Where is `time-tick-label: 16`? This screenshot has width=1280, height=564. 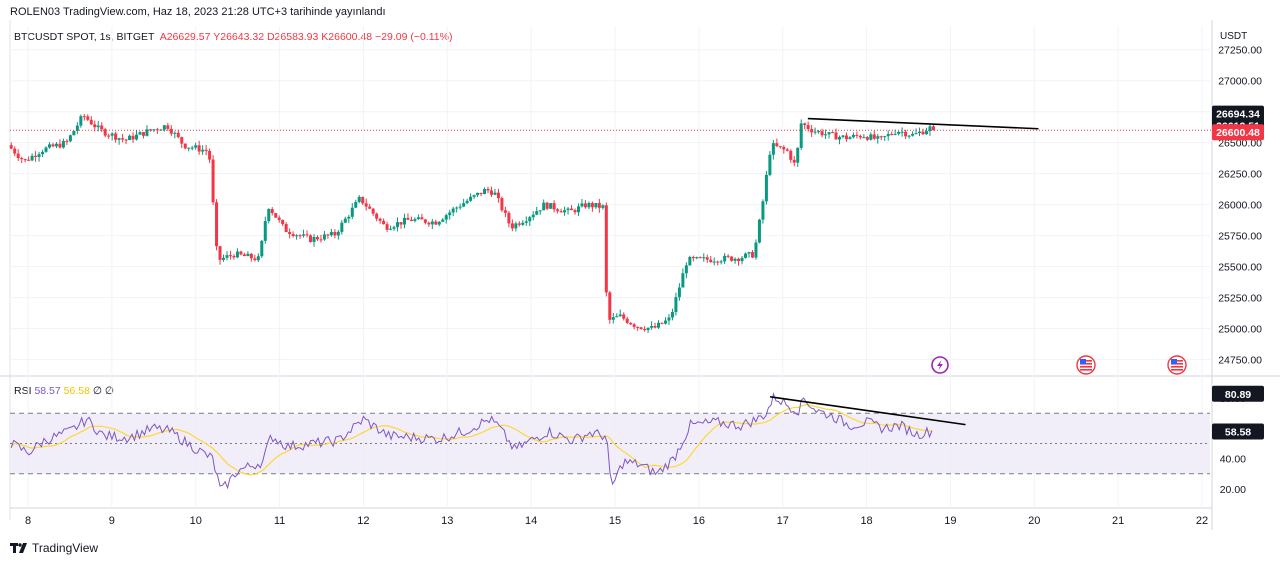
time-tick-label: 16 is located at coordinates (699, 521).